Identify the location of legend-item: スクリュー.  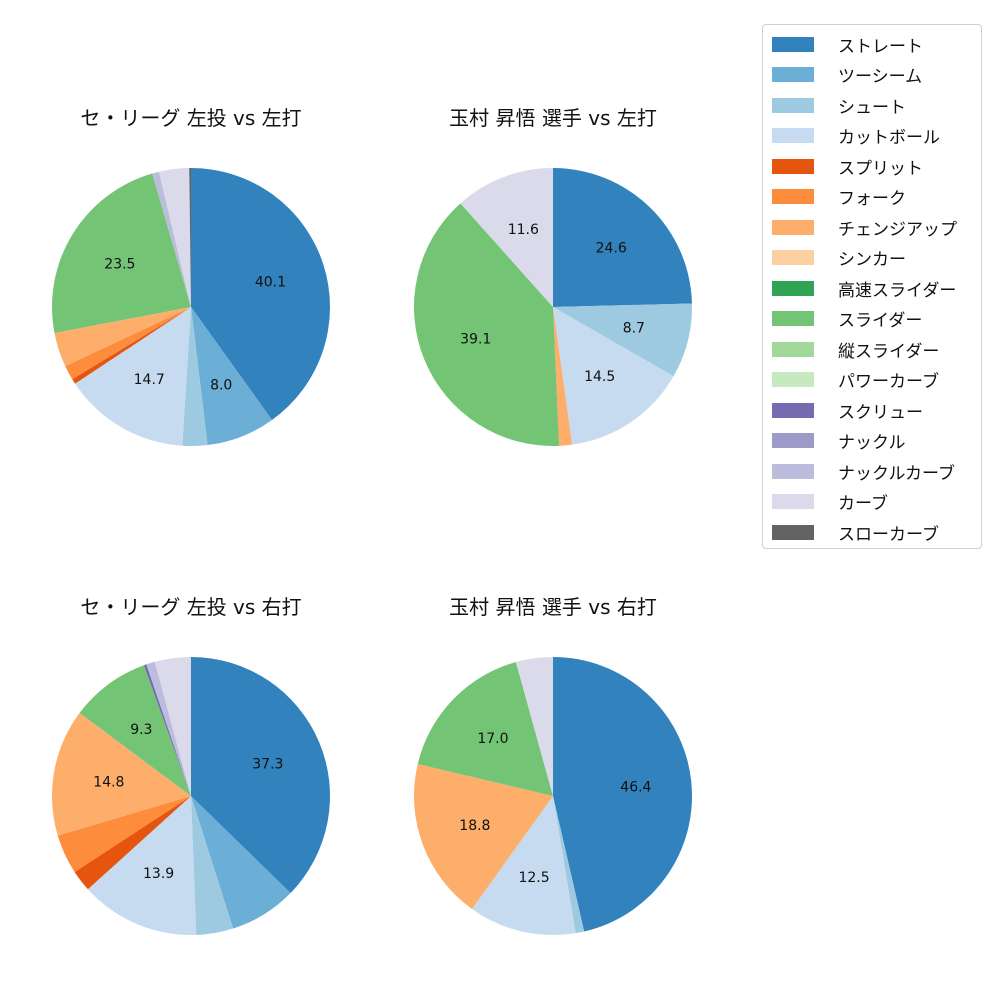
(847, 411).